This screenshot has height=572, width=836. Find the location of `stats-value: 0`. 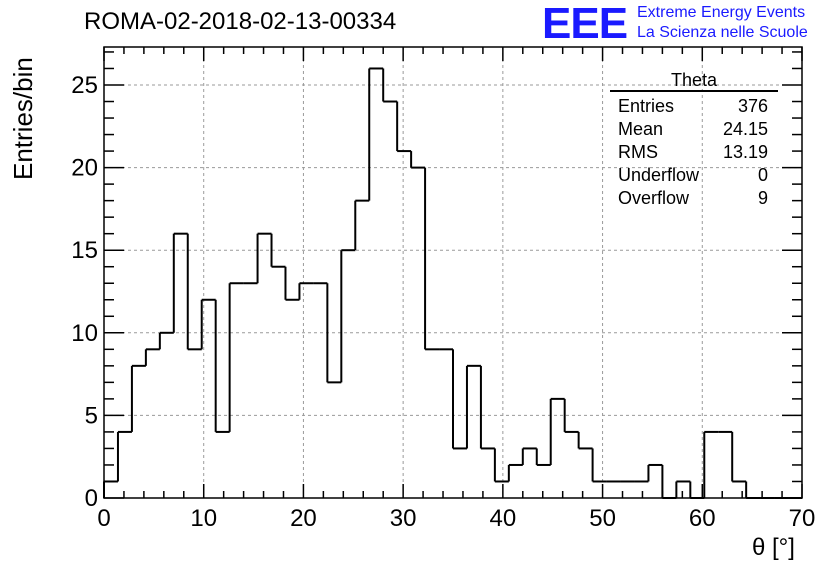

stats-value: 0 is located at coordinates (762, 175).